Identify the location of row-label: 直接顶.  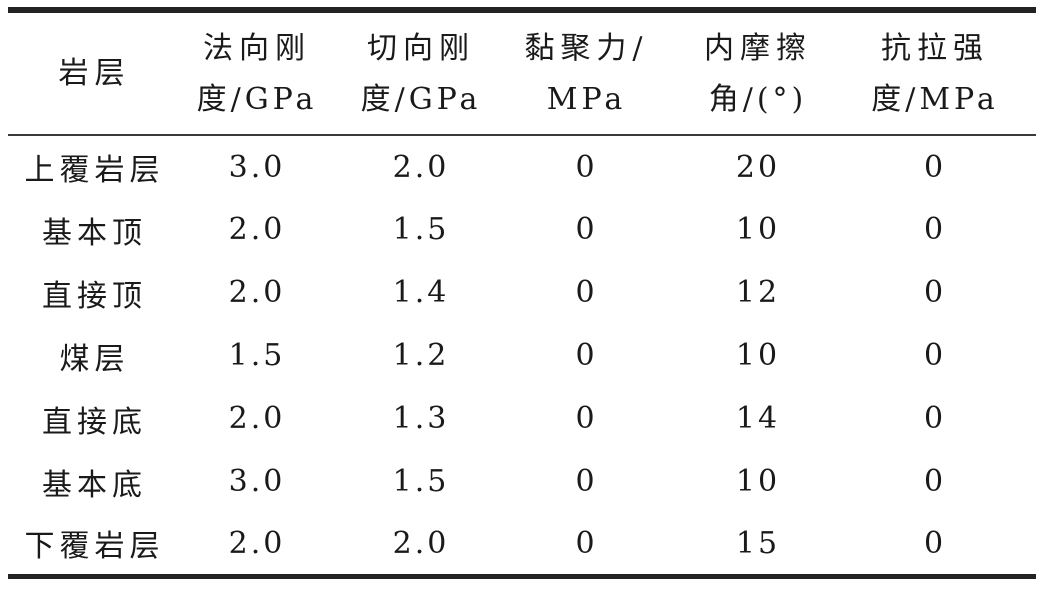
(94, 296).